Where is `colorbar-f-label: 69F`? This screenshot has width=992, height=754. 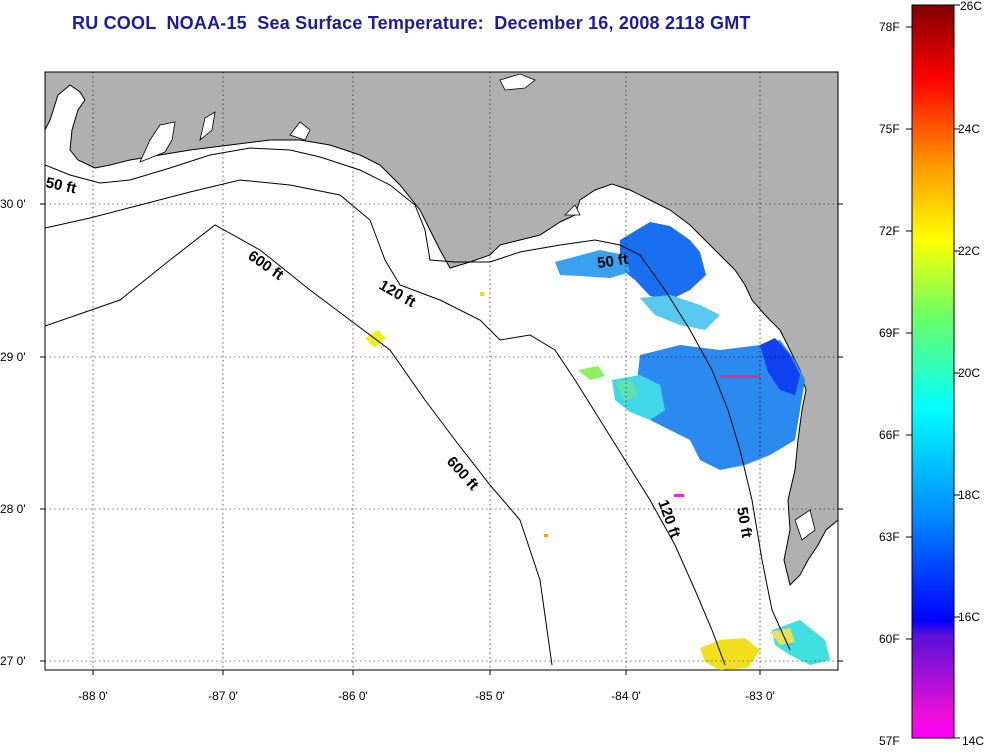 colorbar-f-label: 69F is located at coordinates (889, 333).